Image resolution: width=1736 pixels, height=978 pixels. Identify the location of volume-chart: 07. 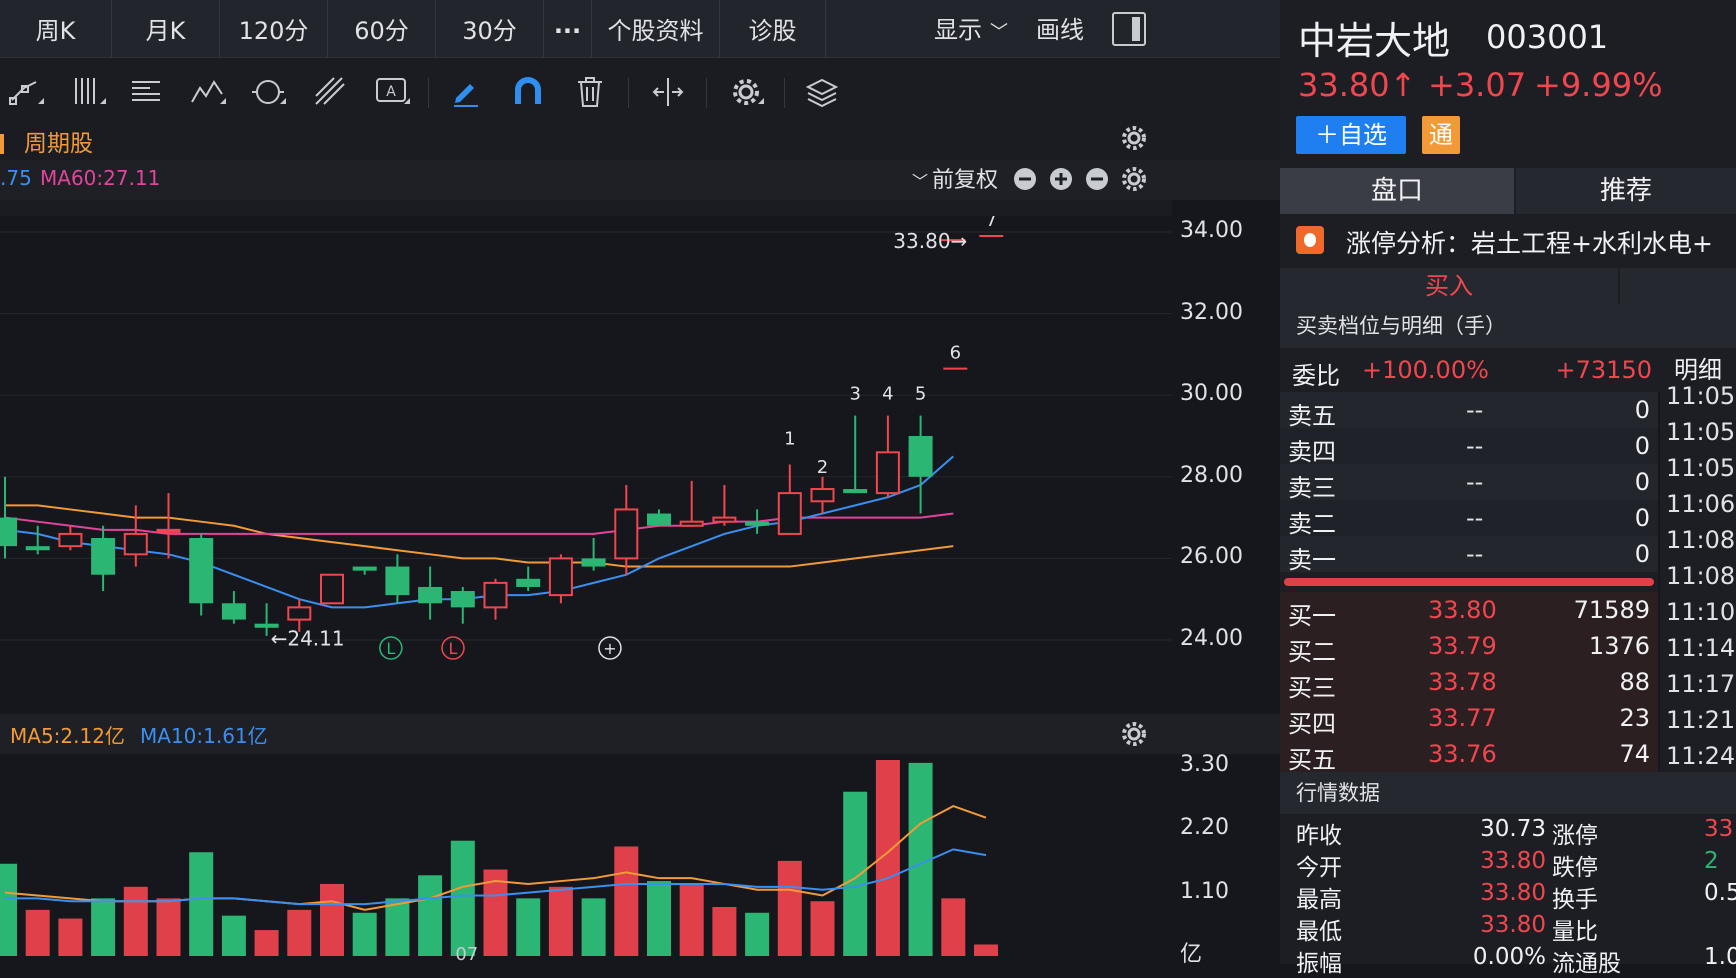
(586, 859).